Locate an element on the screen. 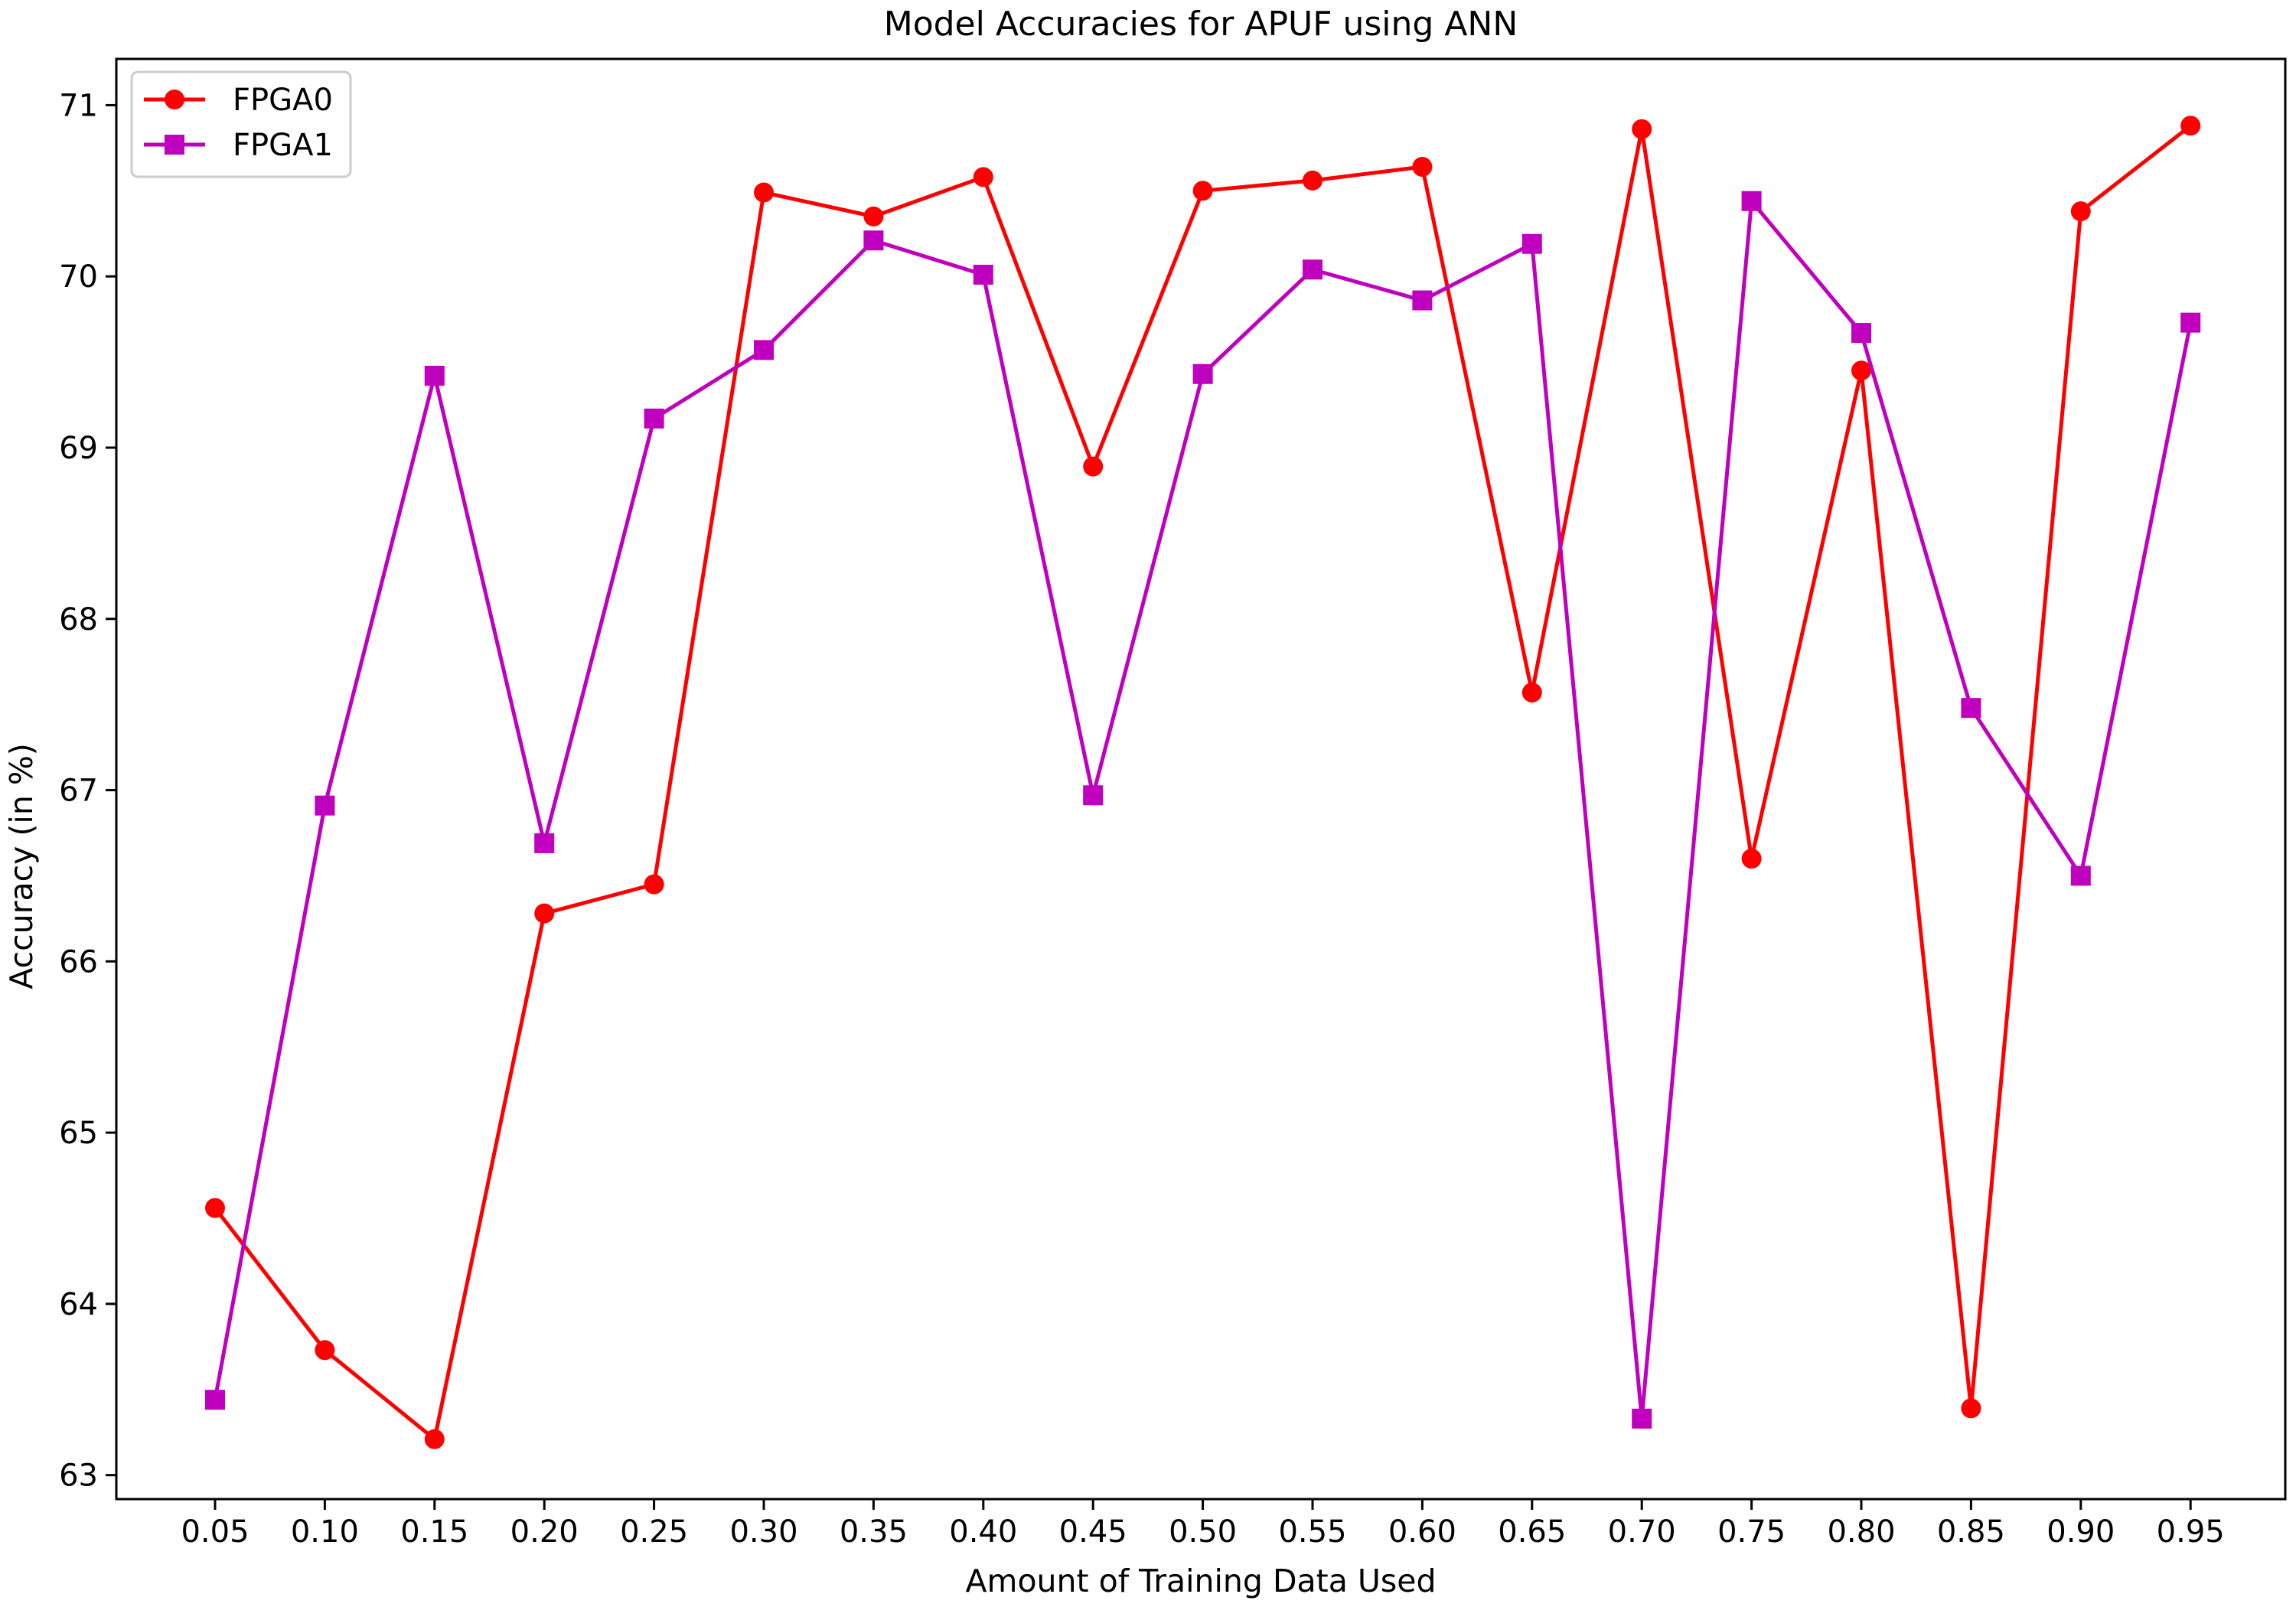 The image size is (2296, 1607). x-tick-label: 0.60 is located at coordinates (1422, 1532).